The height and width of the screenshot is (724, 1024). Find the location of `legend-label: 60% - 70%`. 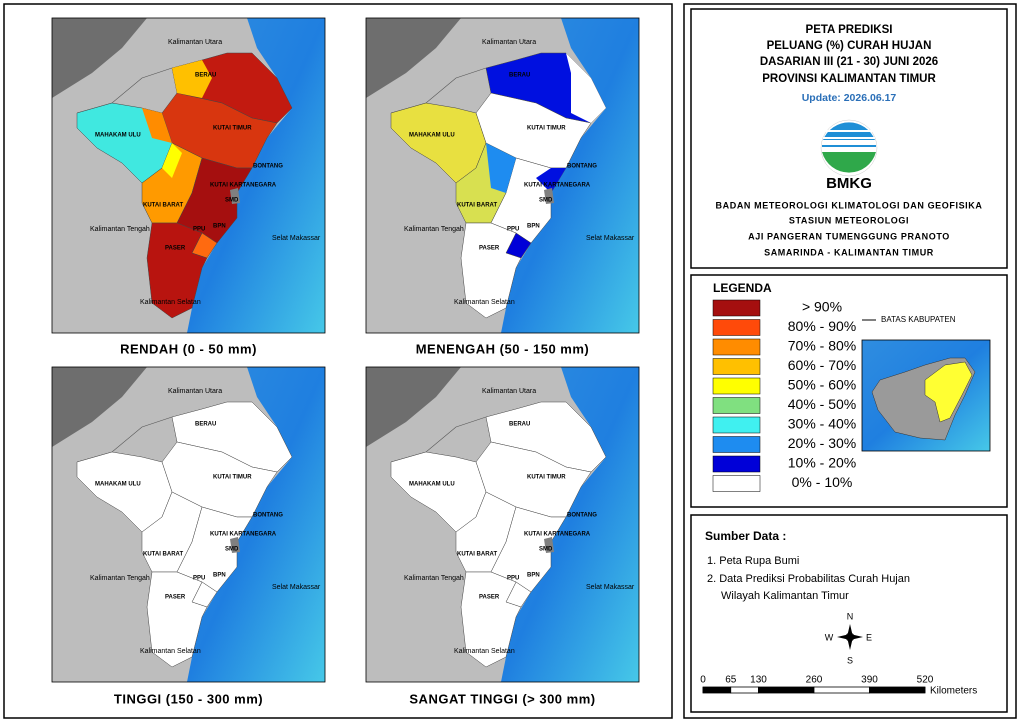

legend-label: 60% - 70% is located at coordinates (822, 365).